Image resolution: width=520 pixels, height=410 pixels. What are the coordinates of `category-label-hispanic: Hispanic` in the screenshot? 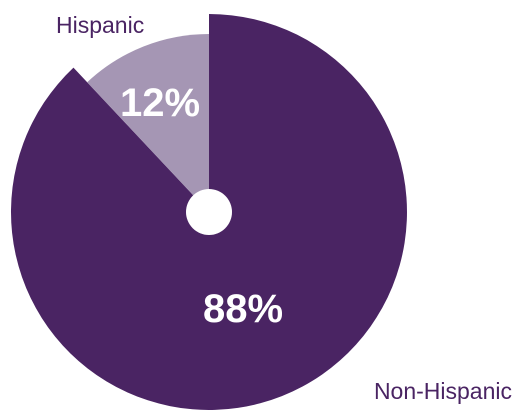 It's located at (100, 25).